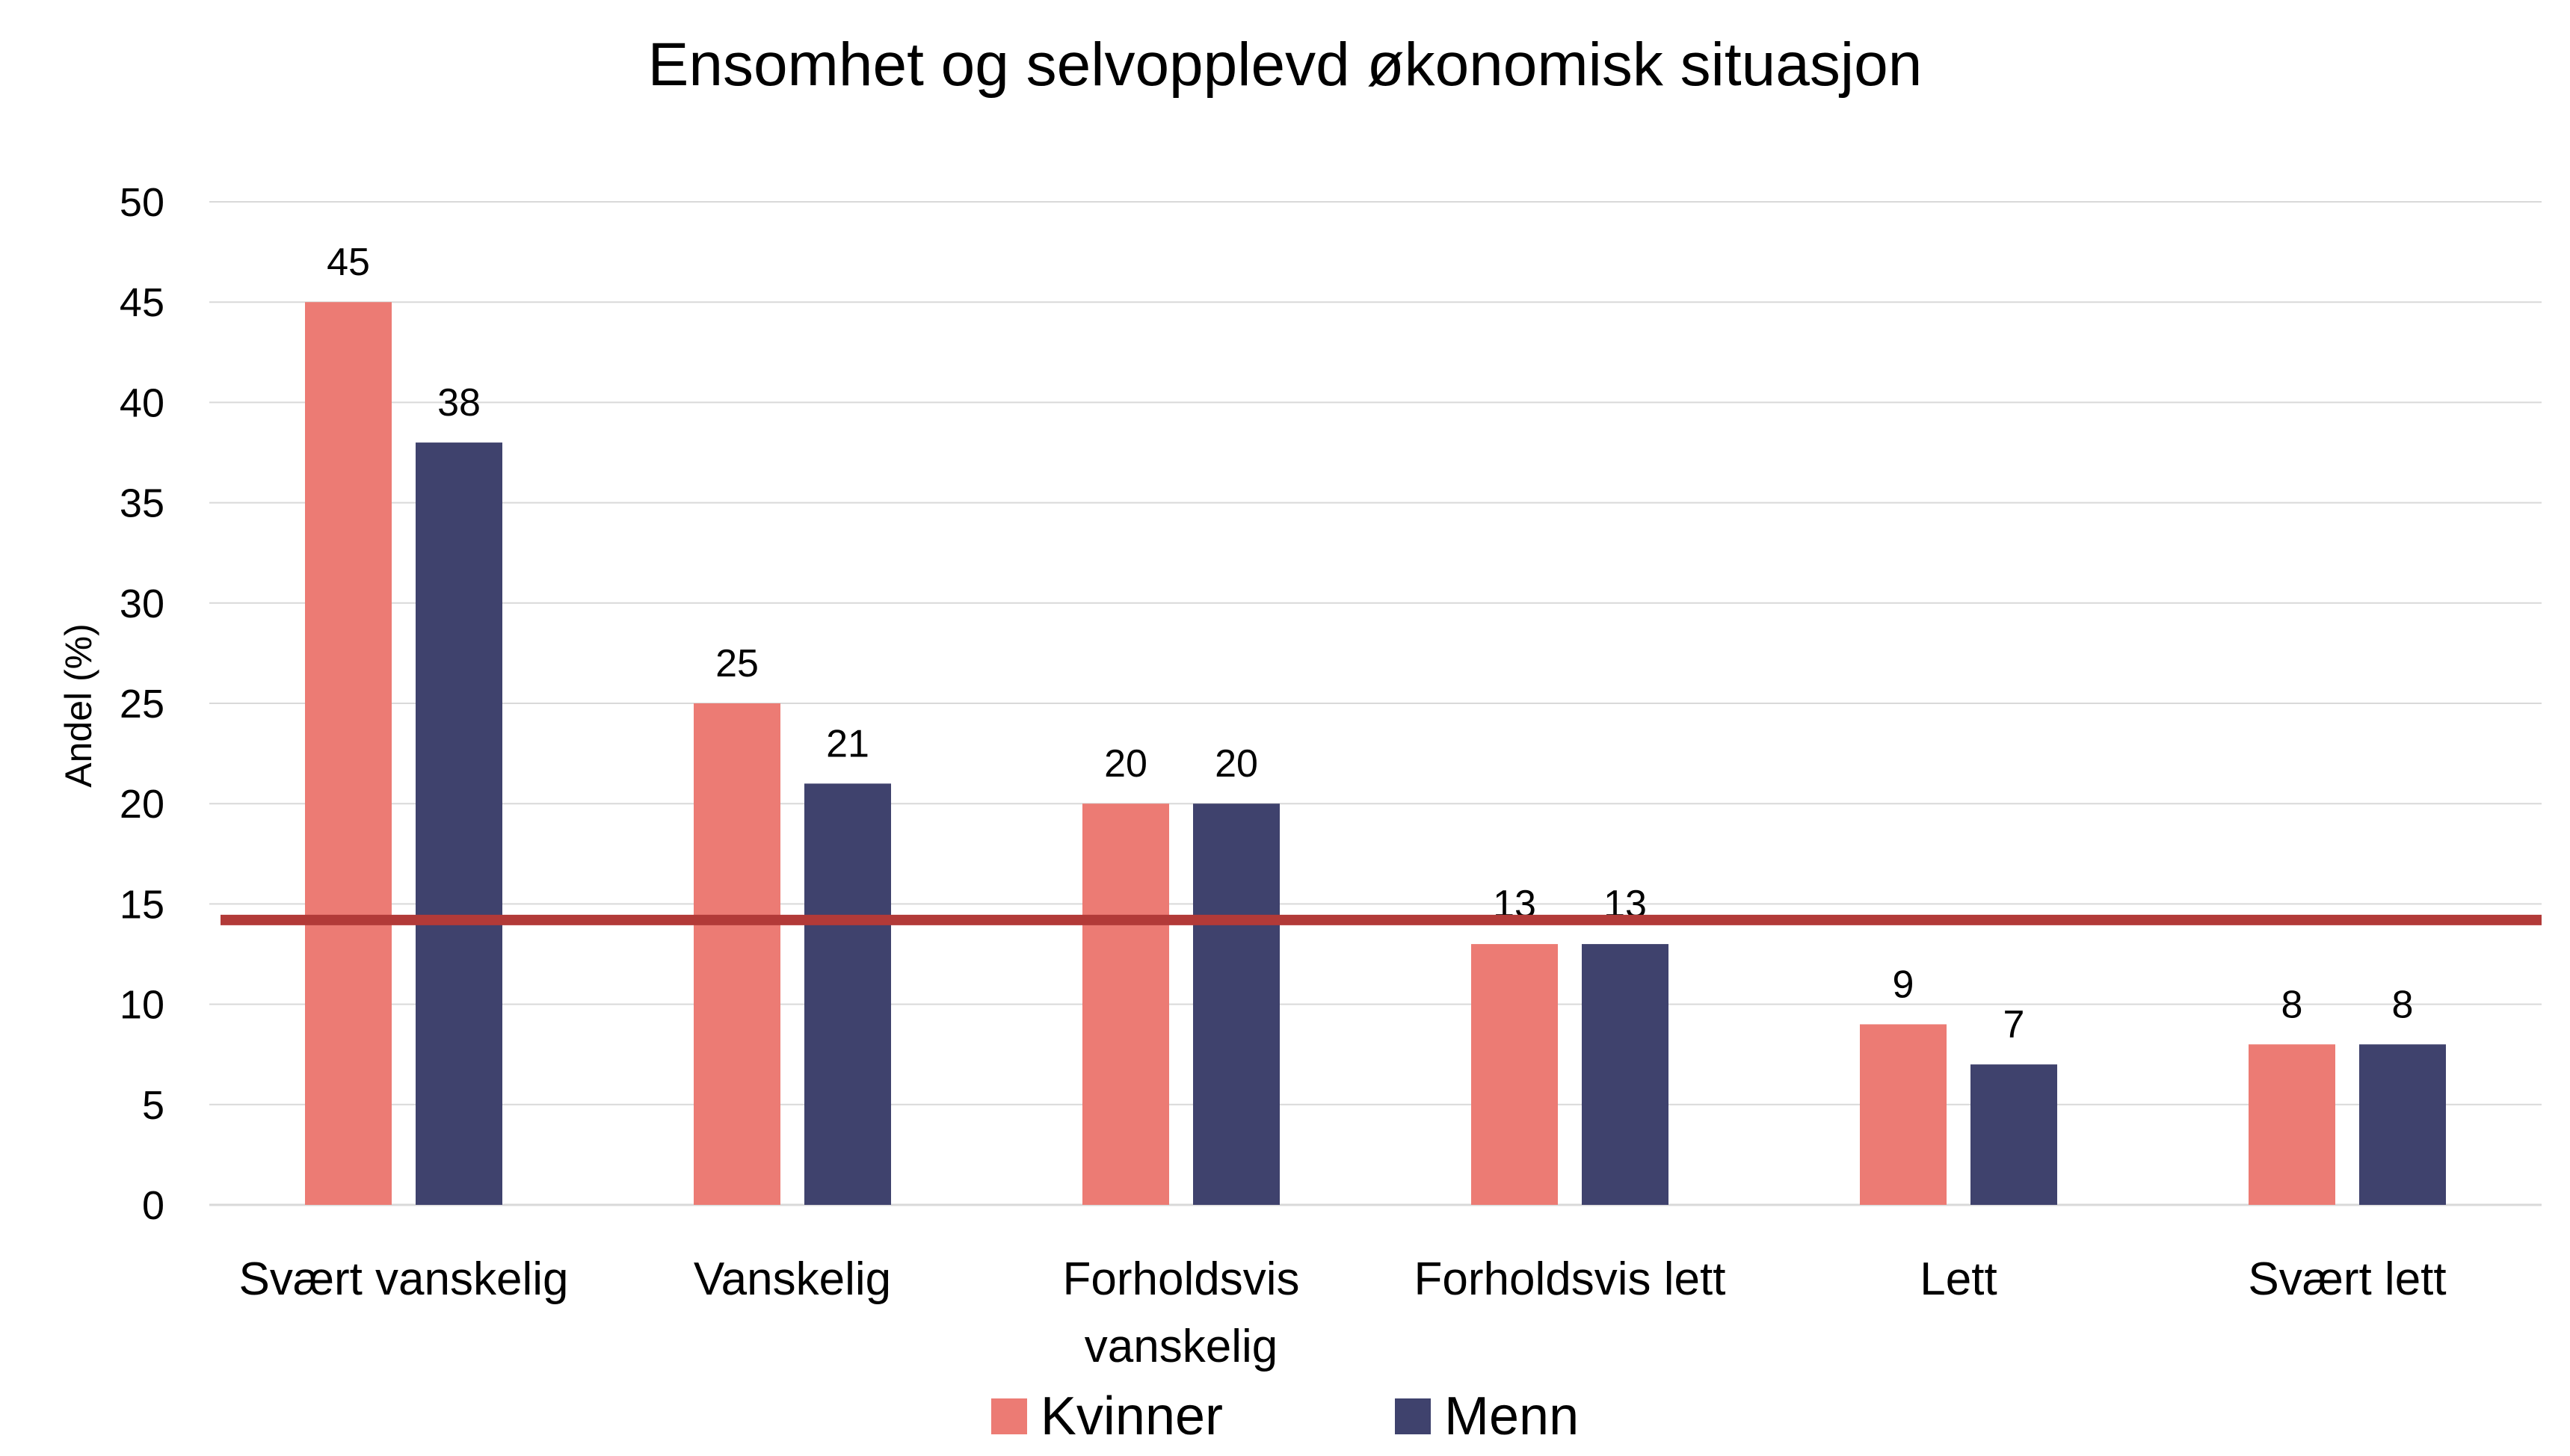 The height and width of the screenshot is (1456, 2570). I want to click on legend-label-menn: Menn, so click(1512, 1416).